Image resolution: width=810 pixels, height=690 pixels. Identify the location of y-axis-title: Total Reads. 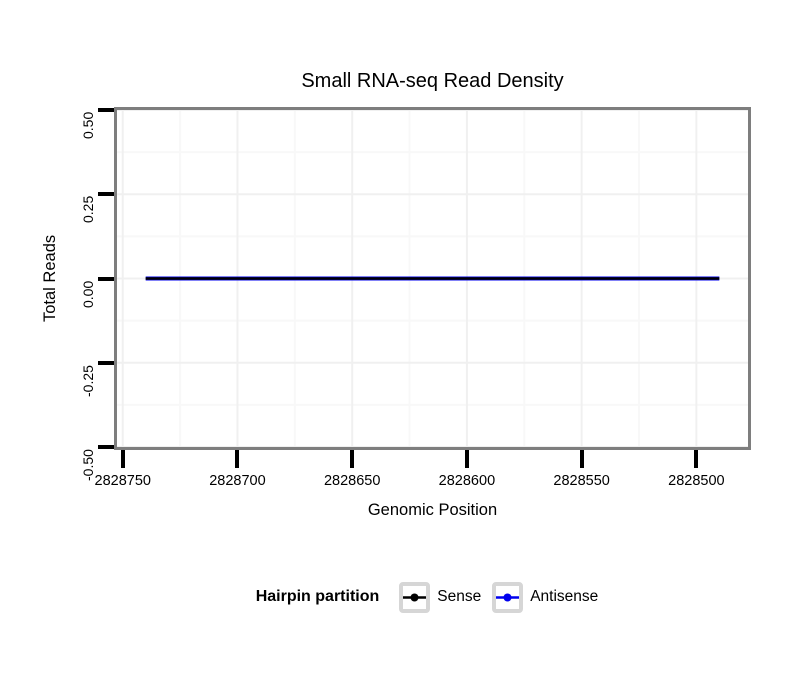
(50, 278).